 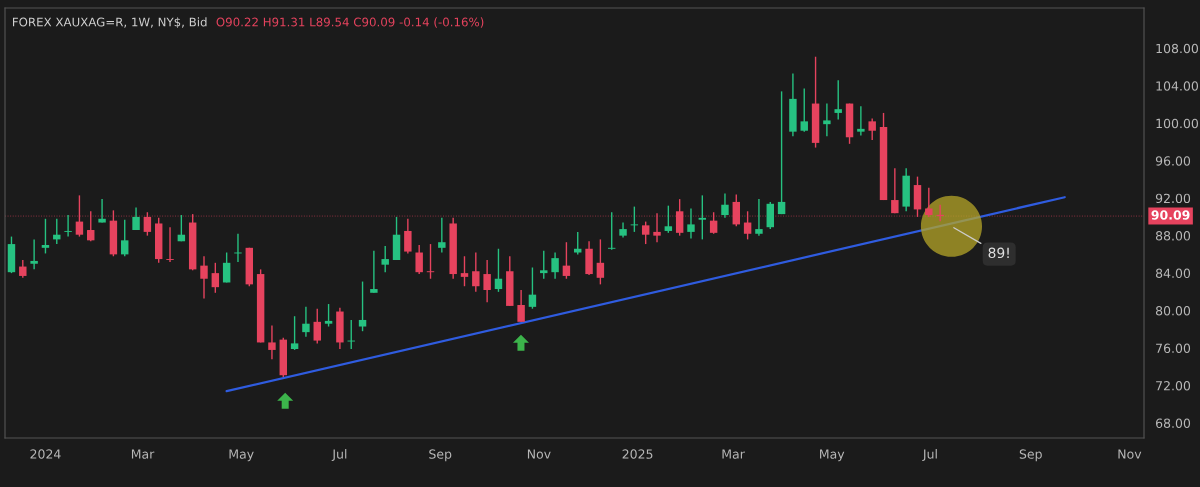 What do you see at coordinates (1173, 236) in the screenshot?
I see `y-tick-label: 88.00` at bounding box center [1173, 236].